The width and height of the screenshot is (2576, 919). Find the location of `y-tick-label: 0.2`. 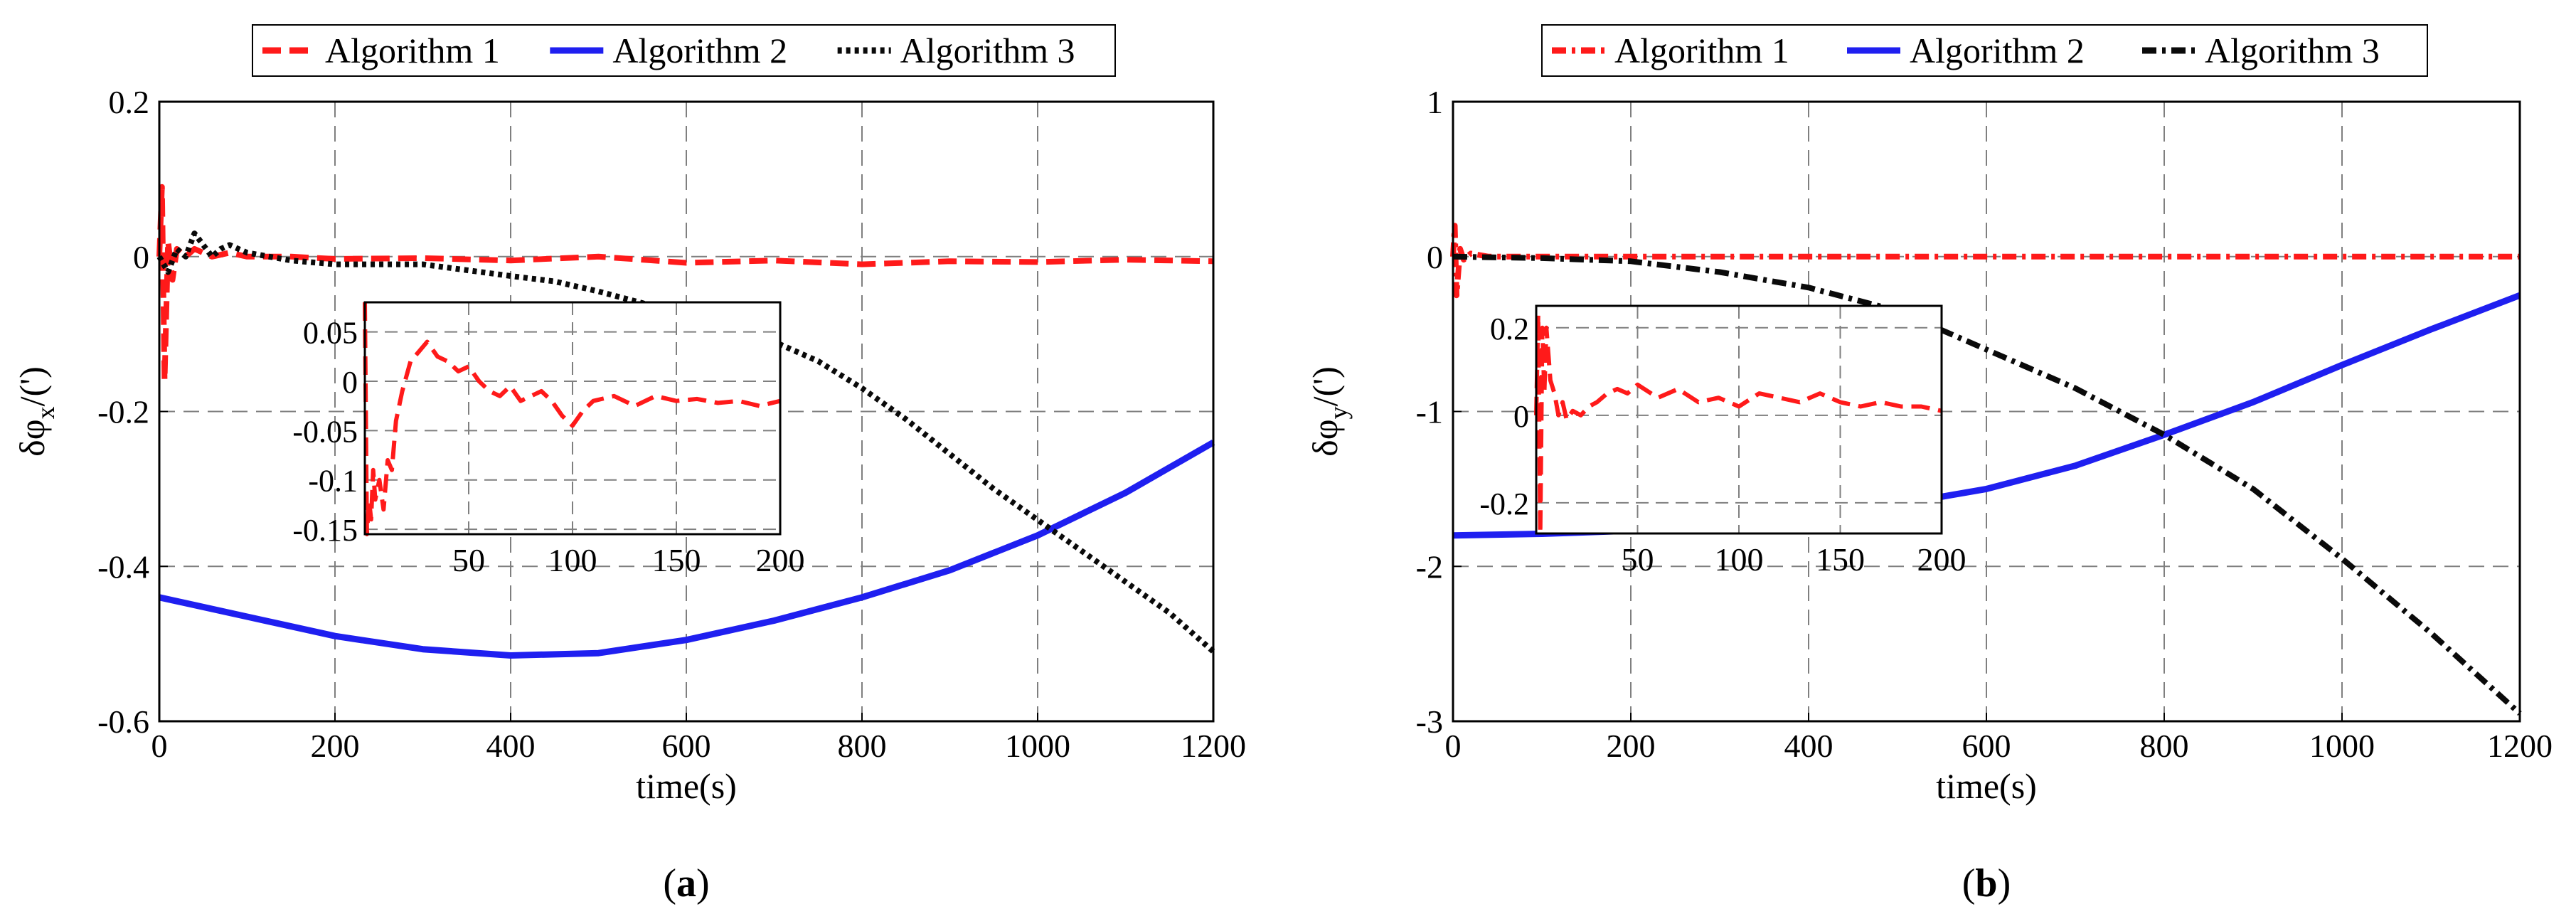

y-tick-label: 0.2 is located at coordinates (129, 102).